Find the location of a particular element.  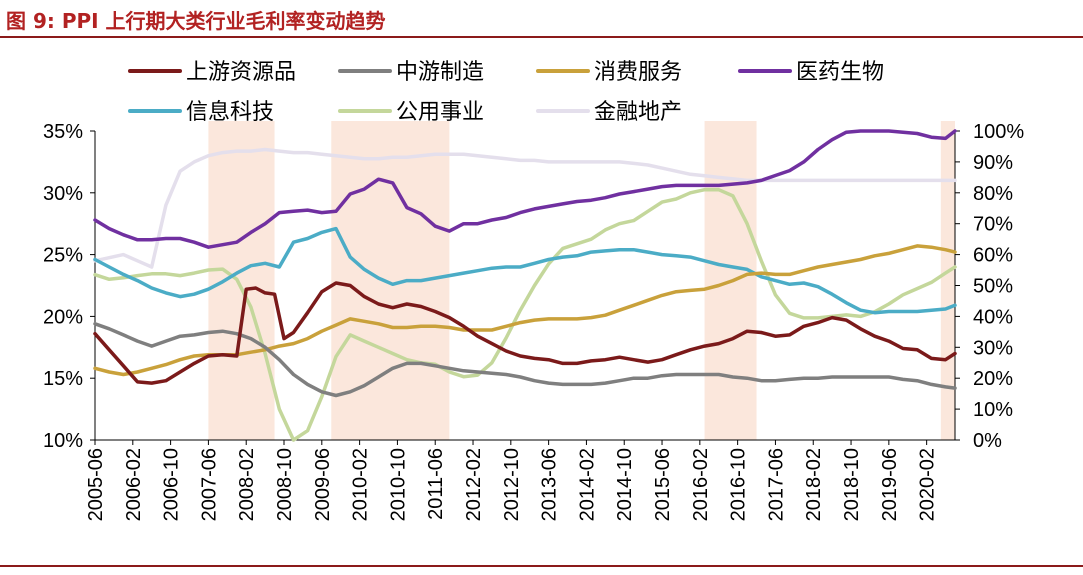

x-tick-label: 2015-06 is located at coordinates (663, 484).